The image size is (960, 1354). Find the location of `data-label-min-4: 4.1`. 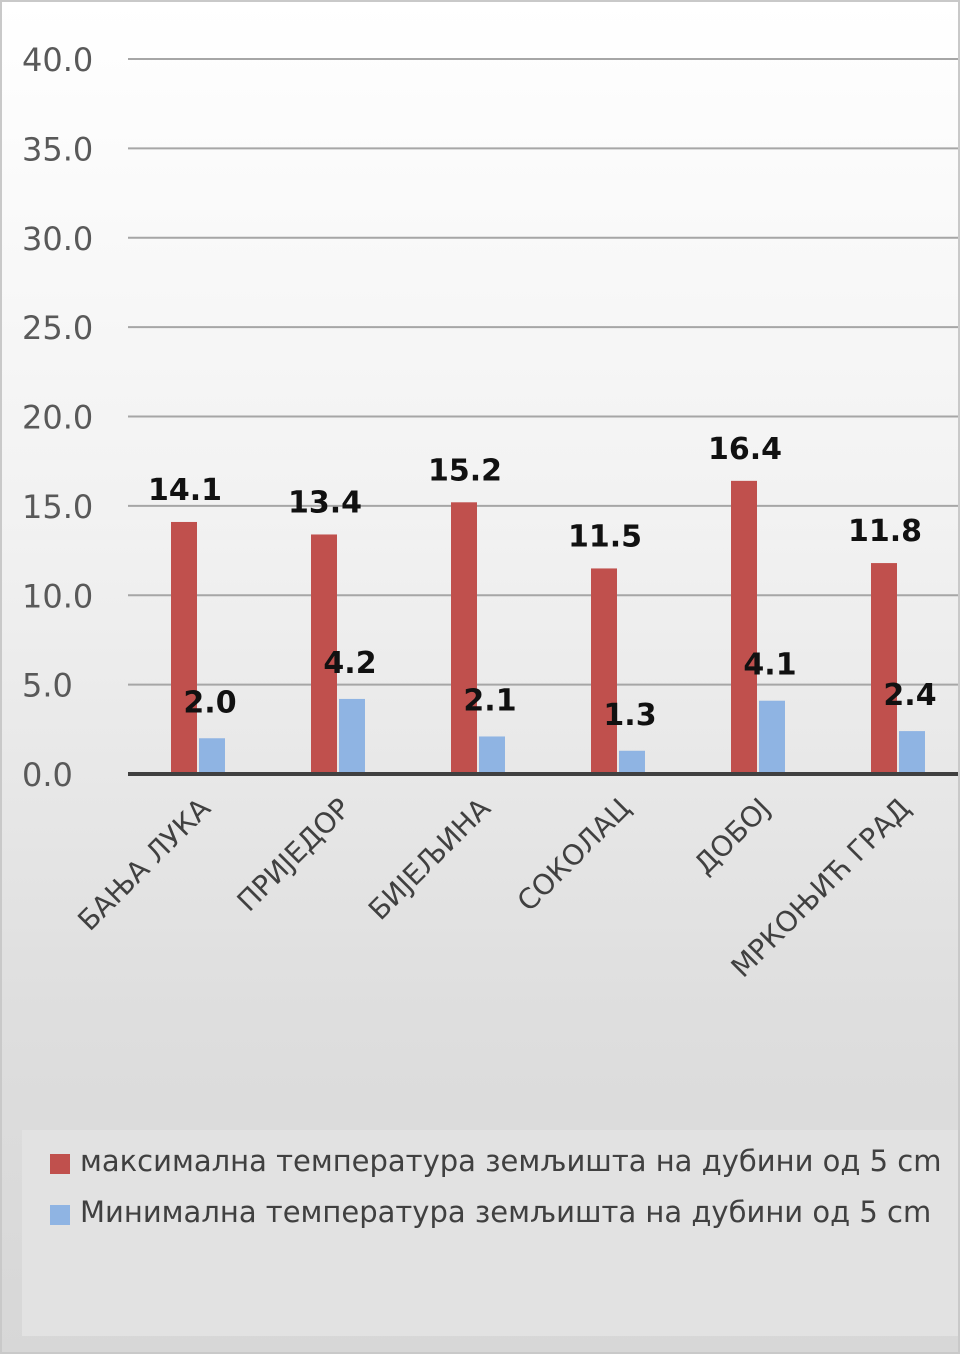

data-label-min-4: 4.1 is located at coordinates (769, 665).